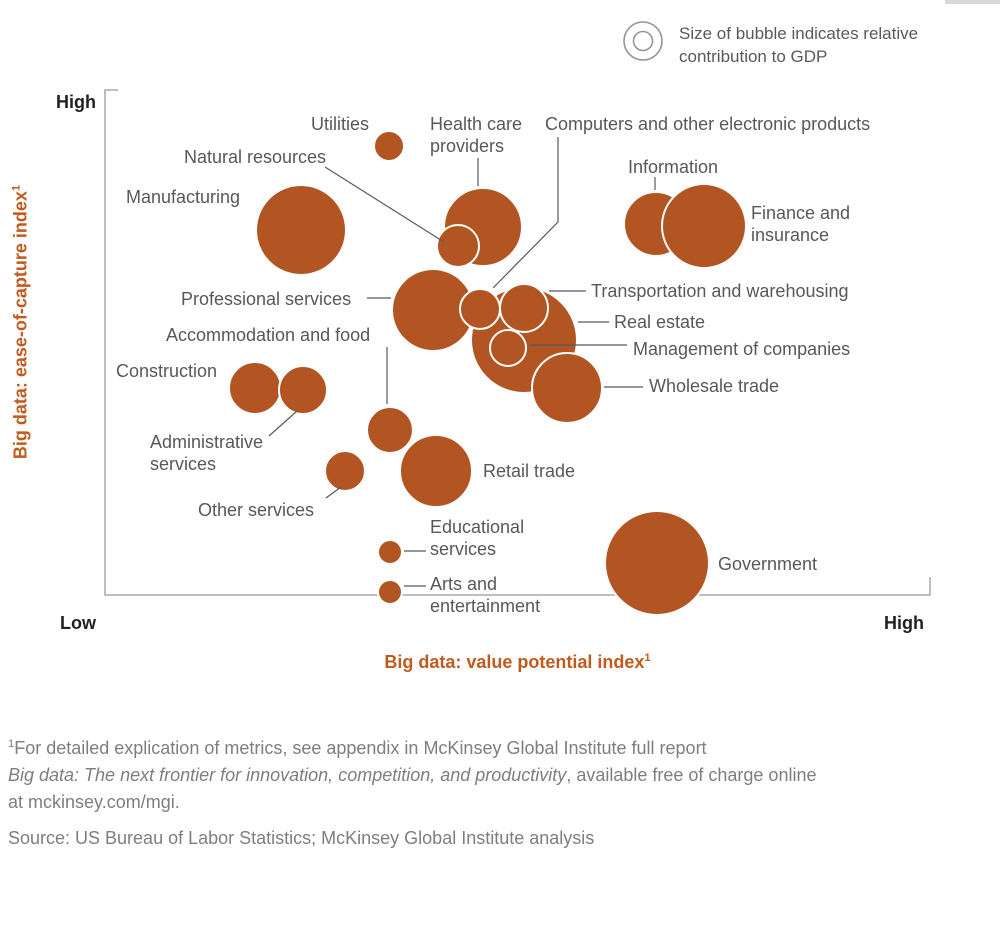 The image size is (1000, 933). Describe the element at coordinates (476, 135) in the screenshot. I see `label-health-care-providers: Health care providers` at that location.